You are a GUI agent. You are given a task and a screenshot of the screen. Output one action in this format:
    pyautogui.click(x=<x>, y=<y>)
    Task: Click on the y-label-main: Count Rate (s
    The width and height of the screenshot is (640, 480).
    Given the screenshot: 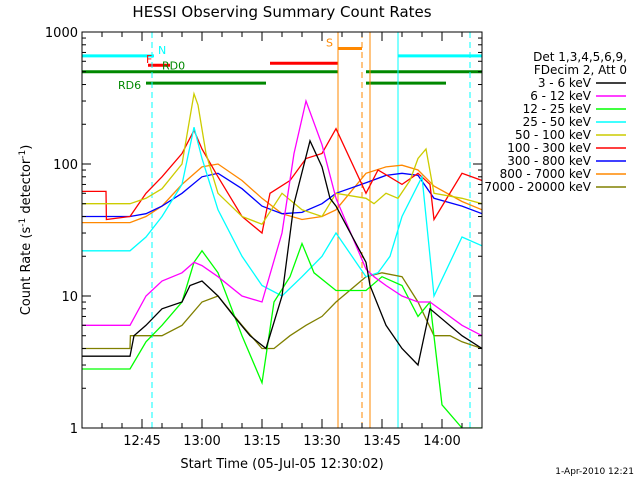 What is the action you would take?
    pyautogui.click(x=26, y=271)
    